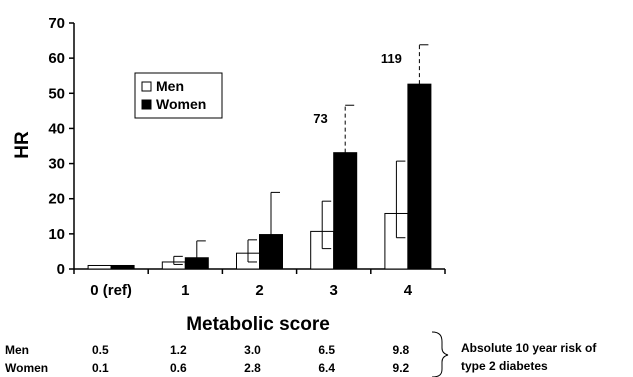  Describe the element at coordinates (56, 58) in the screenshot. I see `y-tick-label: 60` at that location.